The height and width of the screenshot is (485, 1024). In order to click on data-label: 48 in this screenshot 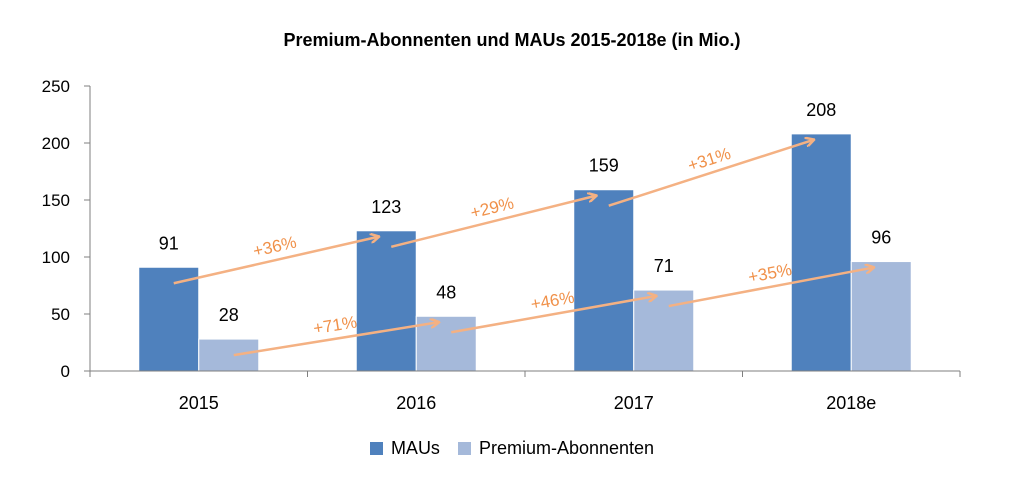, I will do `click(446, 292)`.